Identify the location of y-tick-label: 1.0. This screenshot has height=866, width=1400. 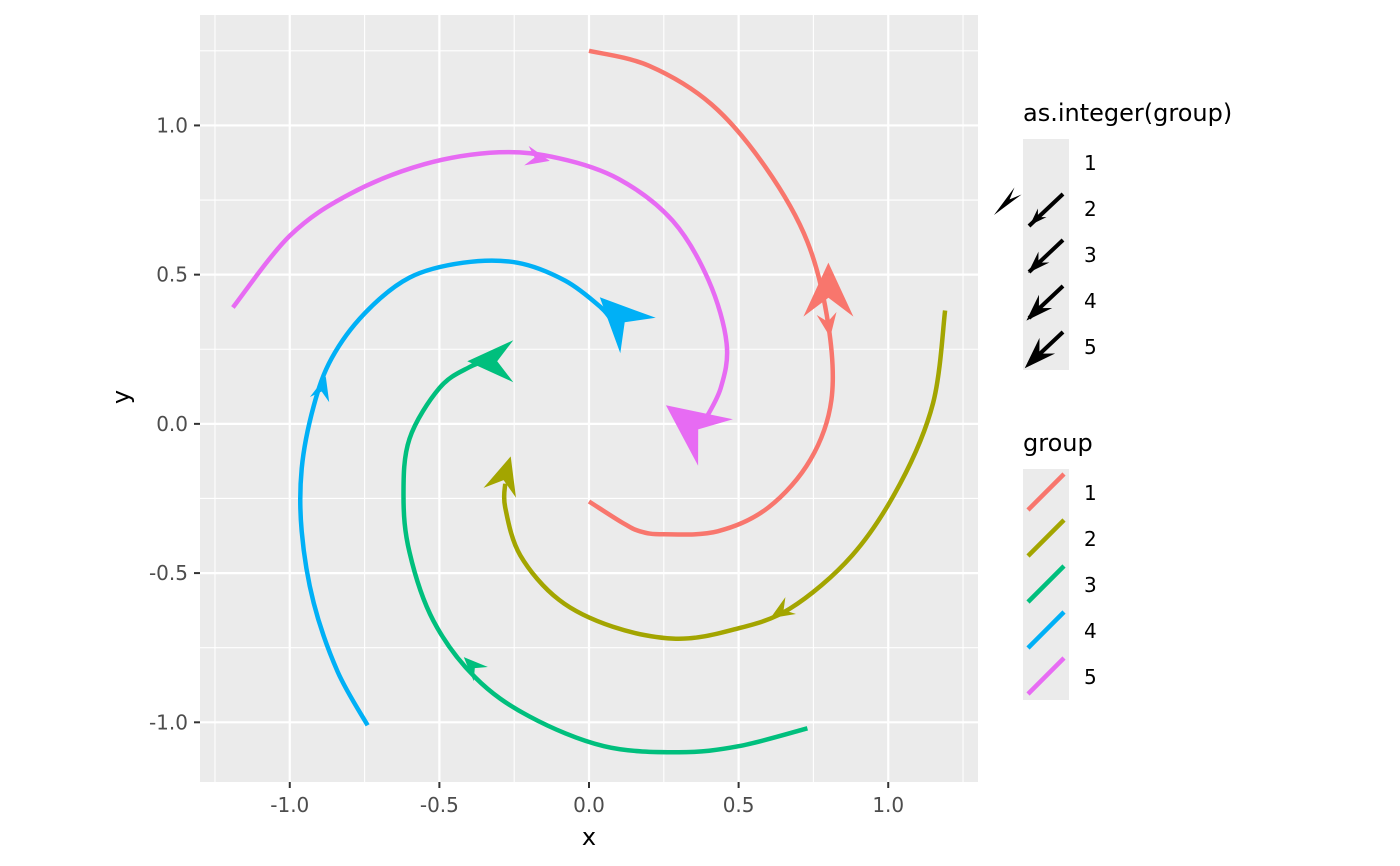
(172, 125).